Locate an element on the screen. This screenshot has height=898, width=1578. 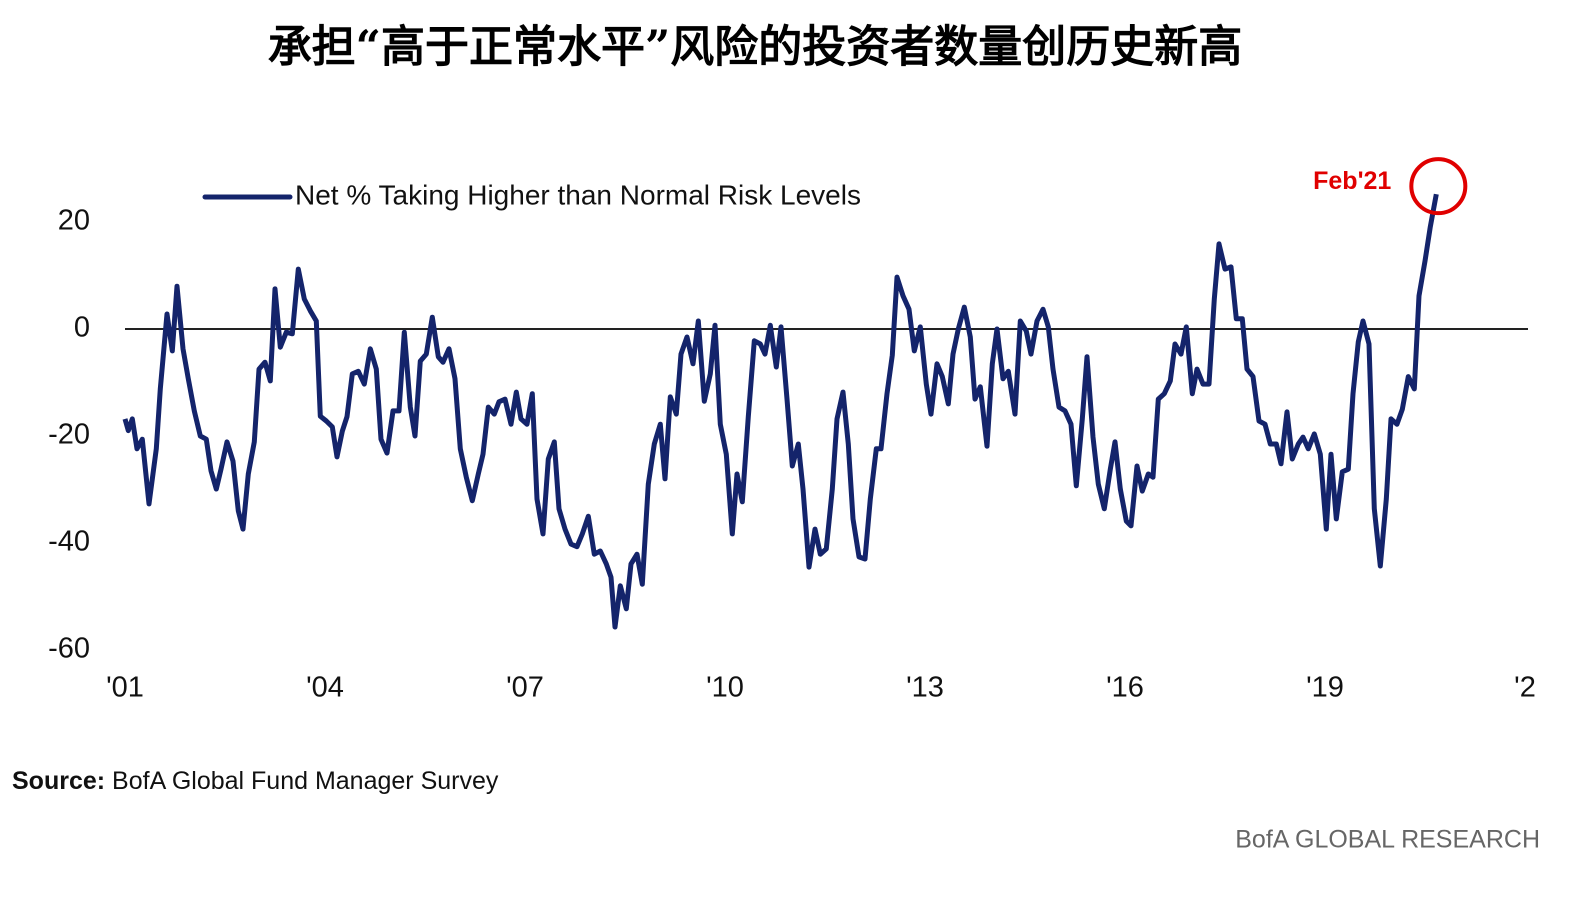
x-tick-label: '07 is located at coordinates (525, 688).